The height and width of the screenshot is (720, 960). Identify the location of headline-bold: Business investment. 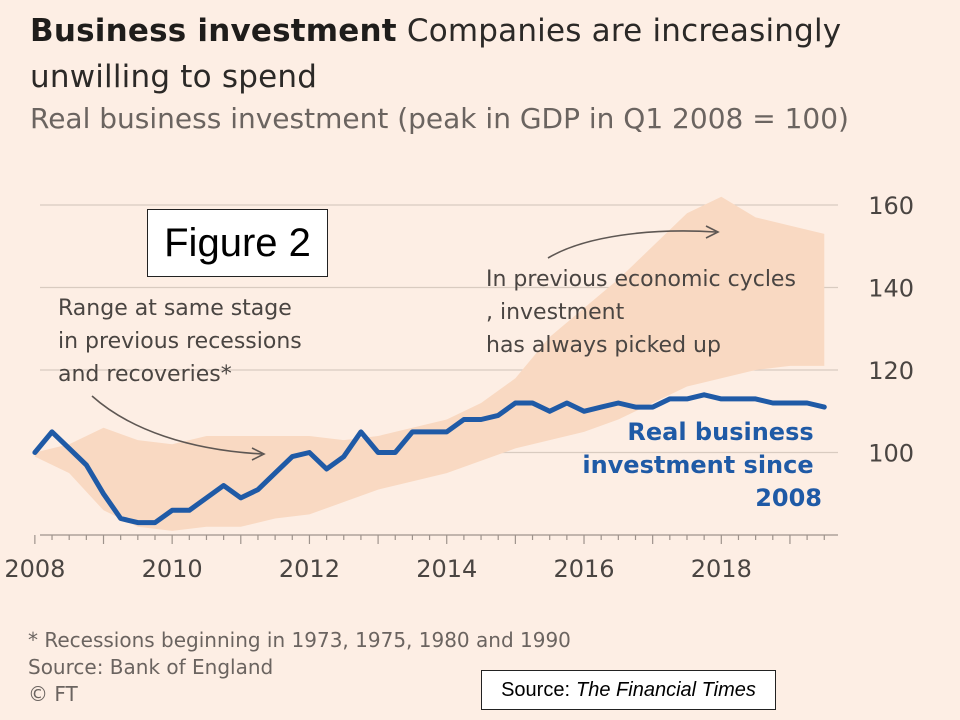
(213, 31).